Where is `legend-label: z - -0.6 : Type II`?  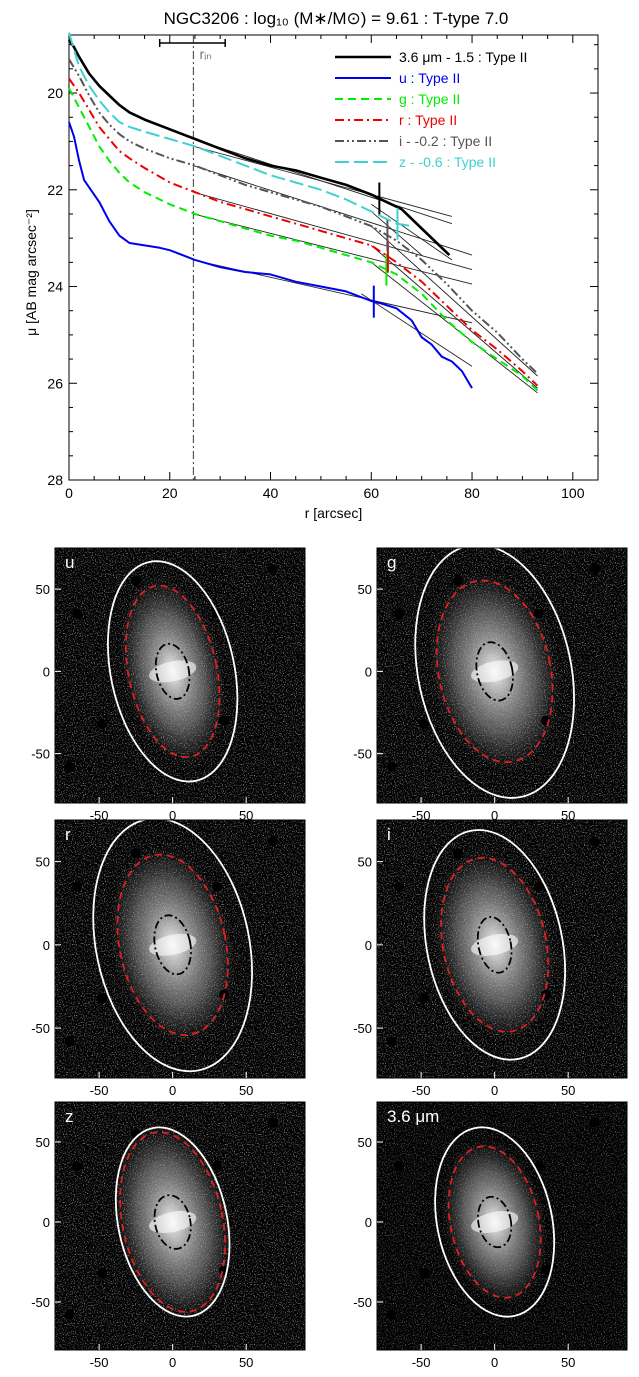
legend-label: z - -0.6 : Type II is located at coordinates (447, 162).